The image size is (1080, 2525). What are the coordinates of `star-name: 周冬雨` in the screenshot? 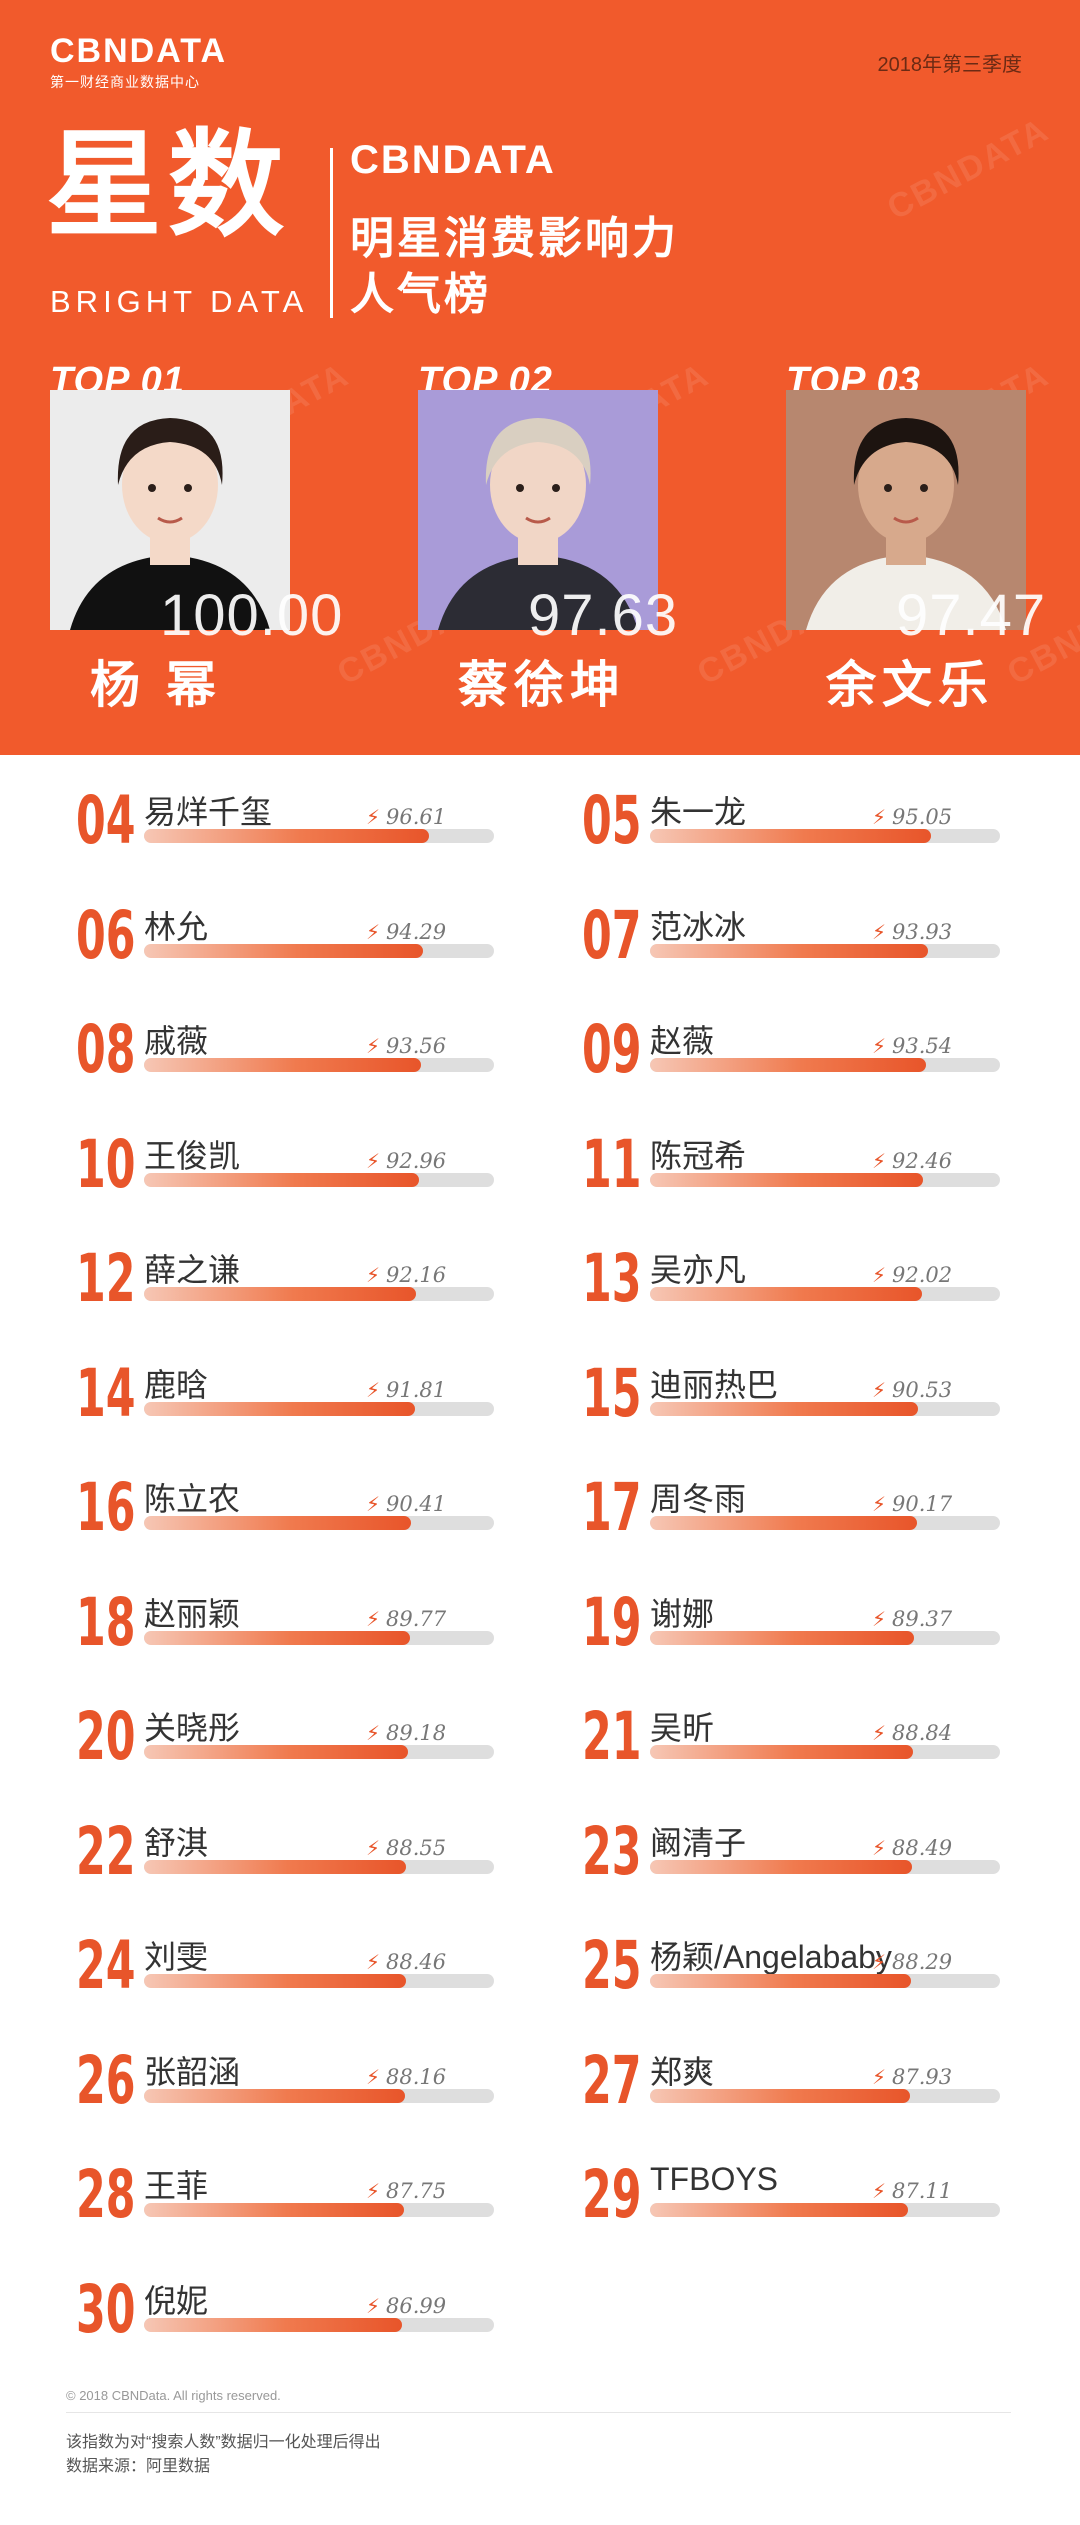 It's located at (698, 1499).